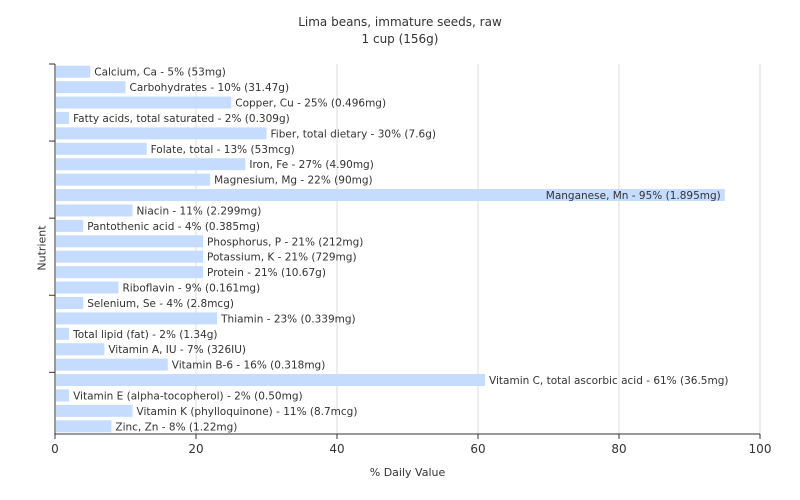 Image resolution: width=800 pixels, height=500 pixels. I want to click on x-axis-label: % Daily Value, so click(407, 472).